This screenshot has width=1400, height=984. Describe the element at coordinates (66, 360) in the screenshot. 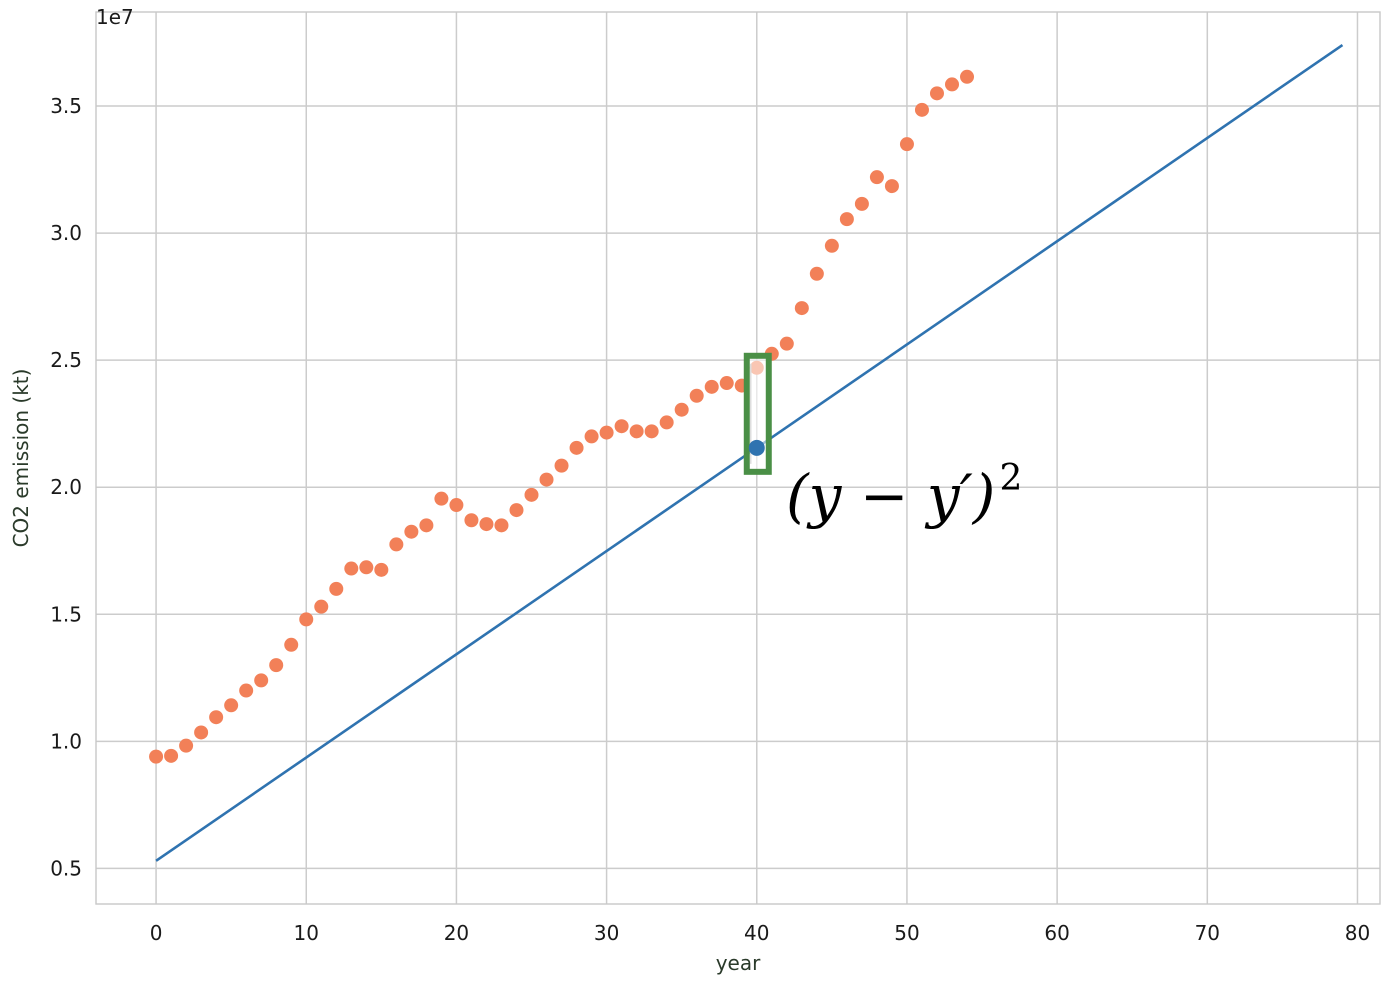

I see `y-tick-label: 2.5` at that location.